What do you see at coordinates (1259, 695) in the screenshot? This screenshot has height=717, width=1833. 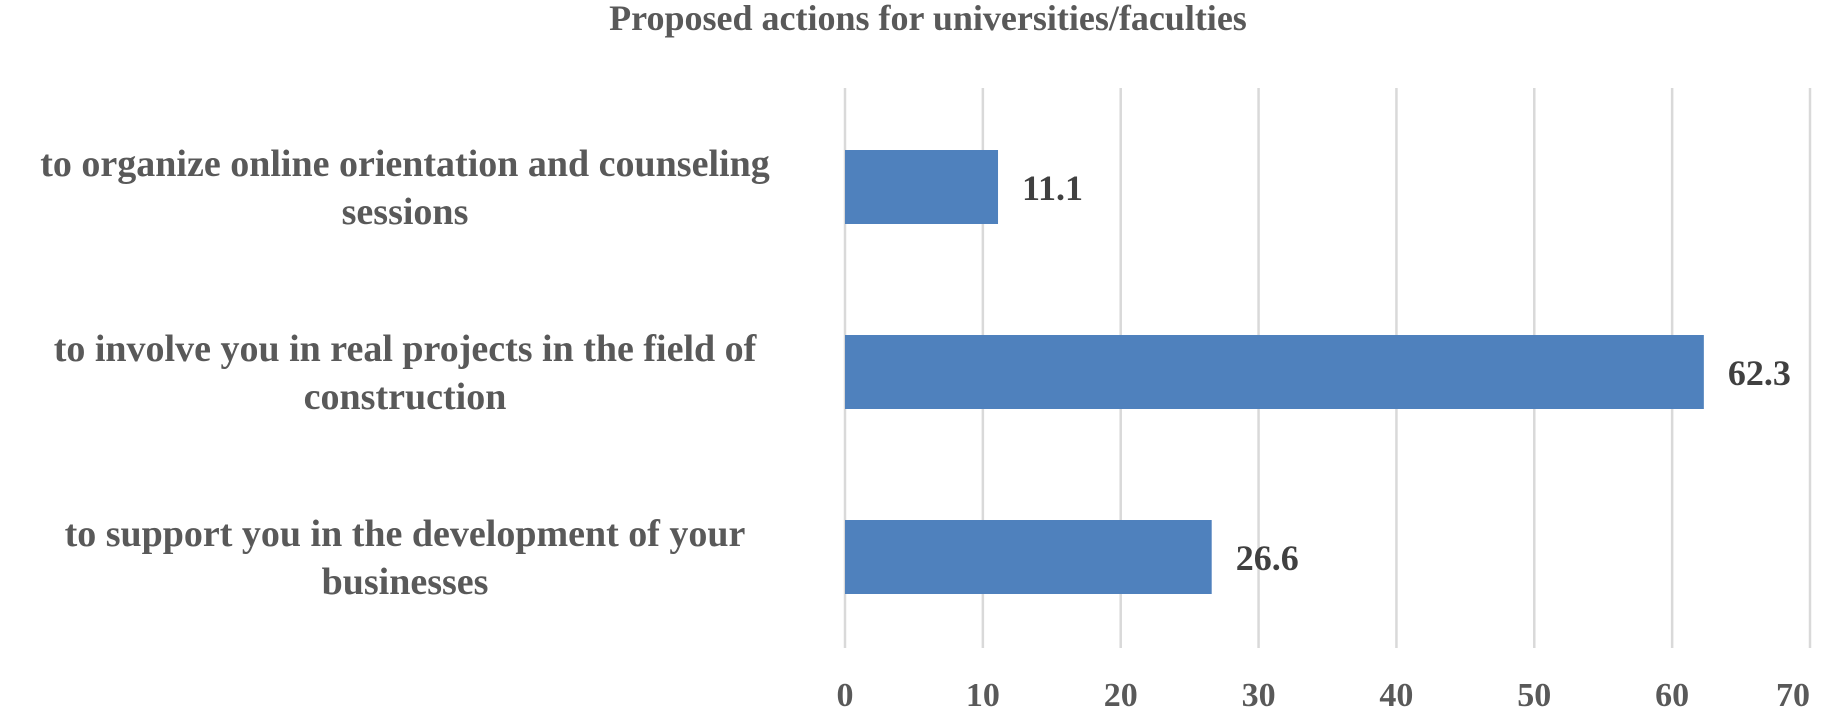 I see `x-tick-label-30: 30` at bounding box center [1259, 695].